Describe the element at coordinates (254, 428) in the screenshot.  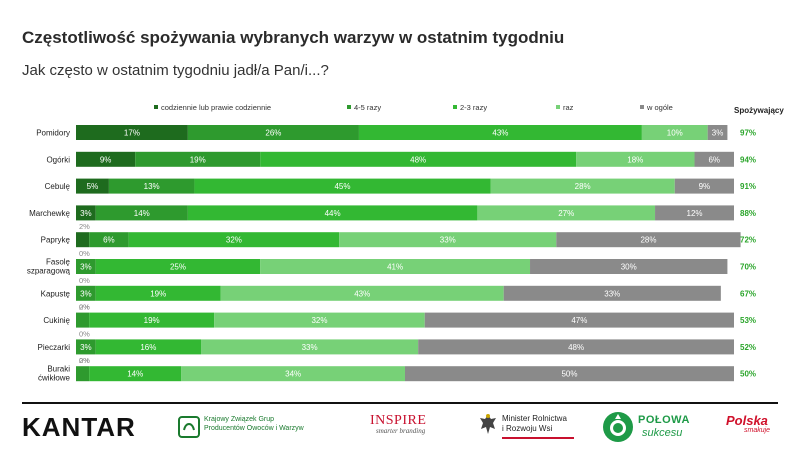
I see `kzgpow-line2: Producentów Owoców i Warzyw` at that location.